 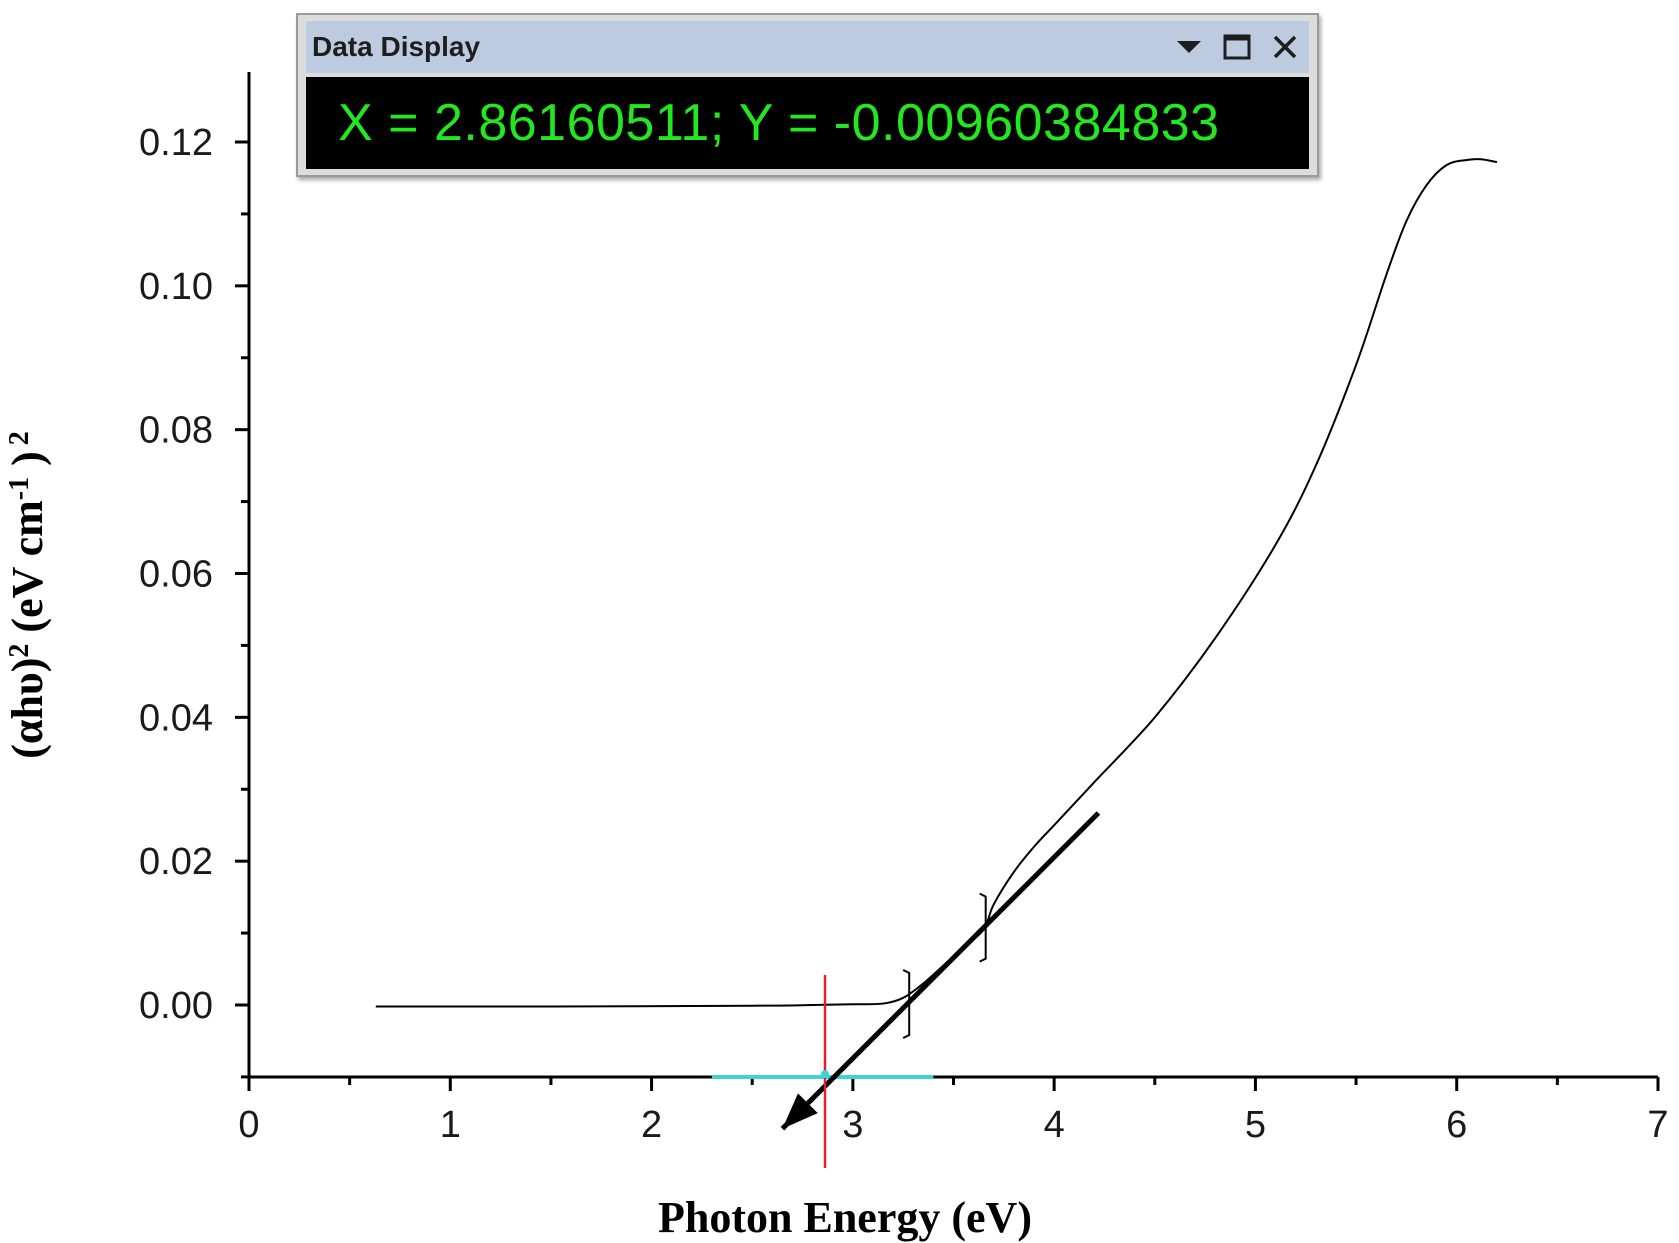 I want to click on fit-range-markers, so click(x=944, y=965).